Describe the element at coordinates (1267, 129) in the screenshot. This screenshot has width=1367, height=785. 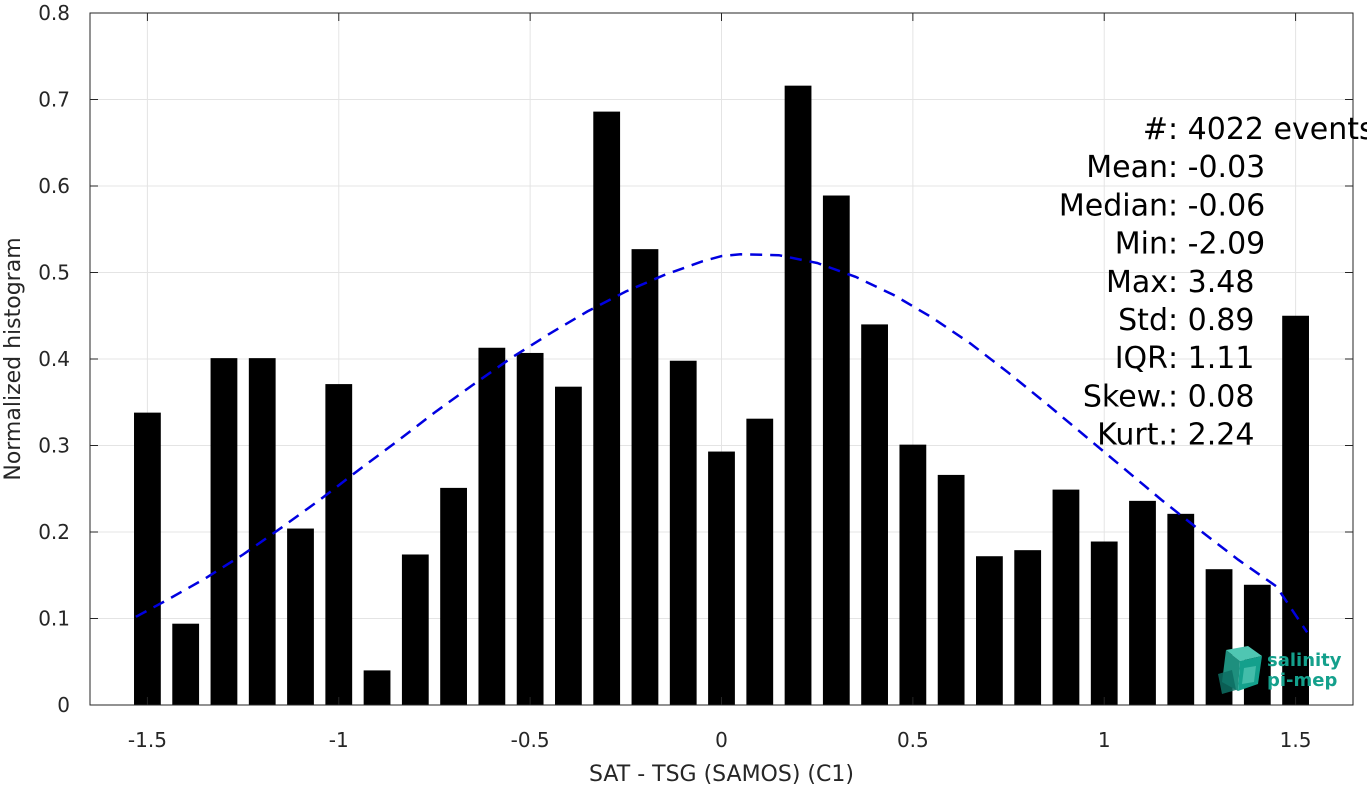
I see `stat-value: : 4022 events` at that location.